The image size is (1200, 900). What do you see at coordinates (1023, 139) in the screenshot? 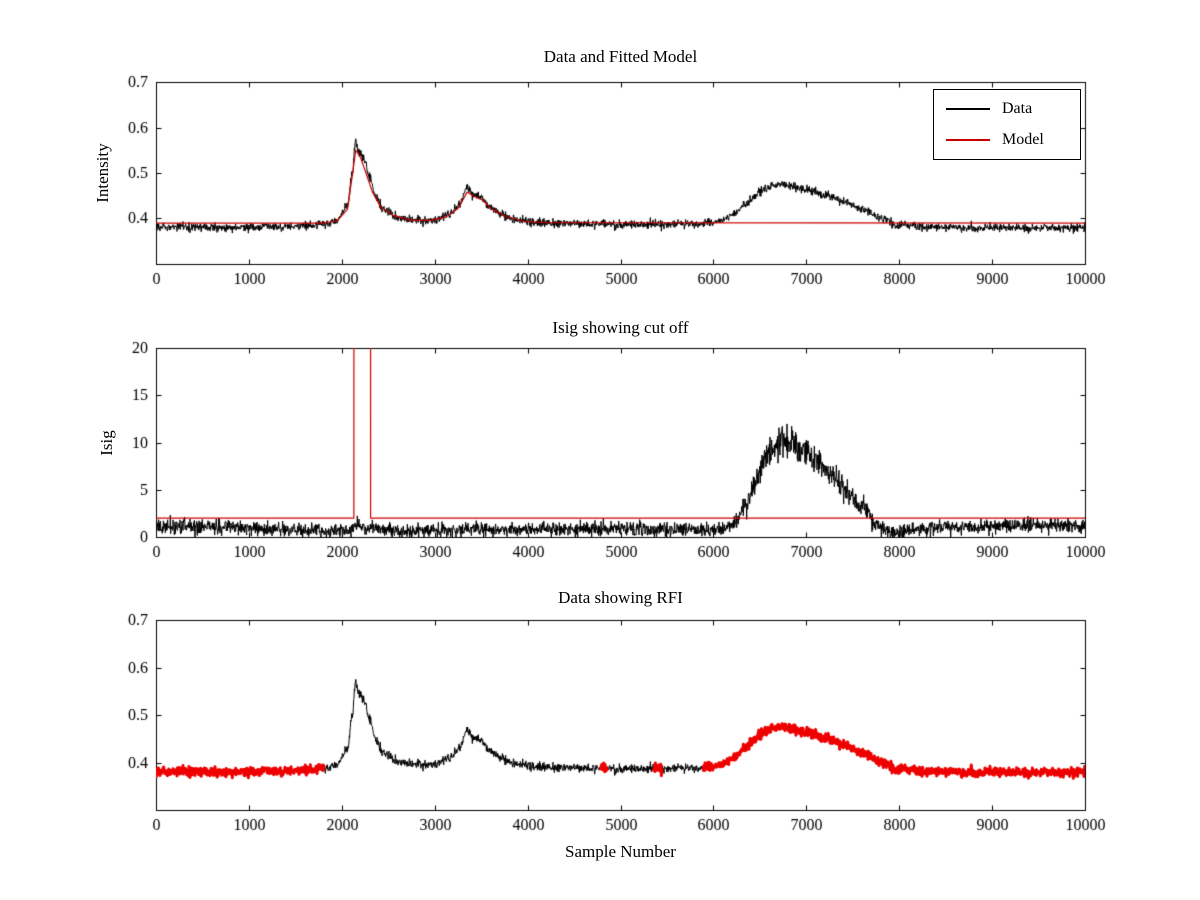
I see `legend-model-label: Model` at bounding box center [1023, 139].